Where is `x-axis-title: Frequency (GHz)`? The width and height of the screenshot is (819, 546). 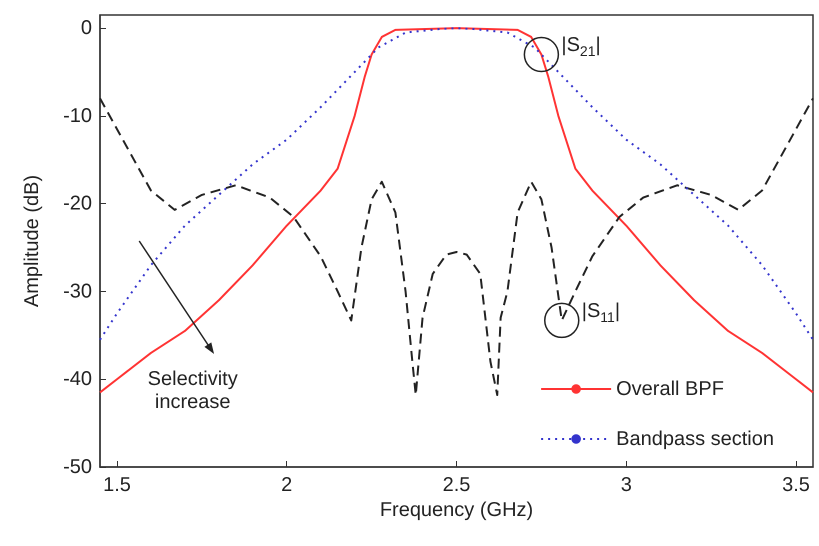 x-axis-title: Frequency (GHz) is located at coordinates (457, 509).